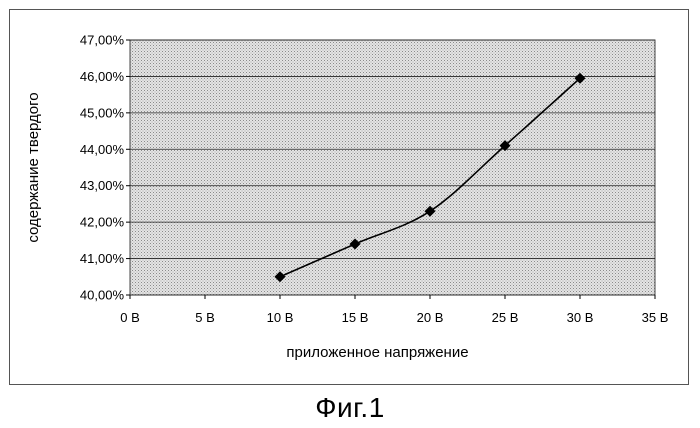  What do you see at coordinates (505, 317) in the screenshot?
I see `x-tick-label: 25 В` at bounding box center [505, 317].